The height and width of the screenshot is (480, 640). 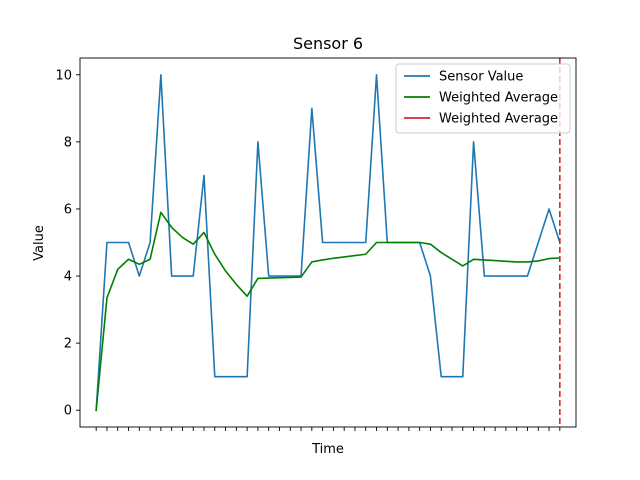 What do you see at coordinates (68, 209) in the screenshot?
I see `y-tick-label: 6` at bounding box center [68, 209].